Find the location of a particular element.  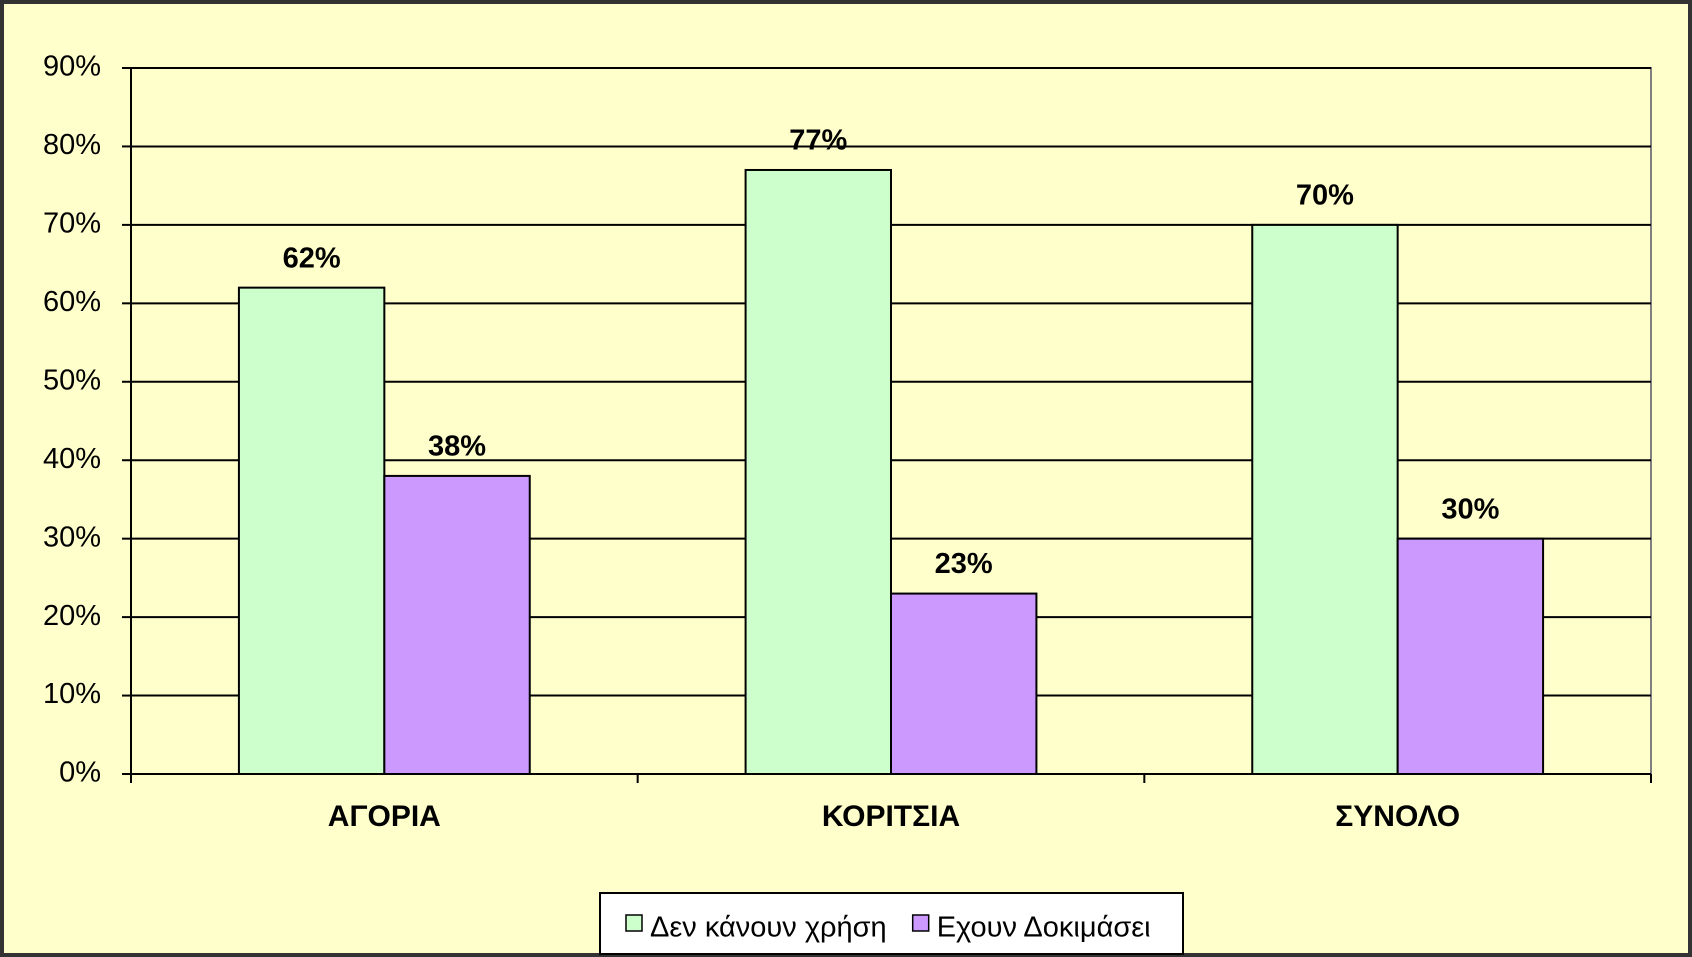

y-tick-label: 10% is located at coordinates (72, 694).